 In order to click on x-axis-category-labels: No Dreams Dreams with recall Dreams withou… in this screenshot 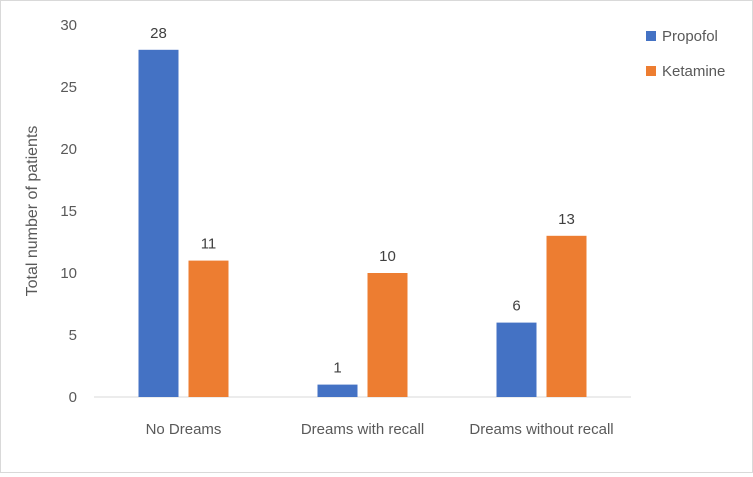, I will do `click(380, 429)`.